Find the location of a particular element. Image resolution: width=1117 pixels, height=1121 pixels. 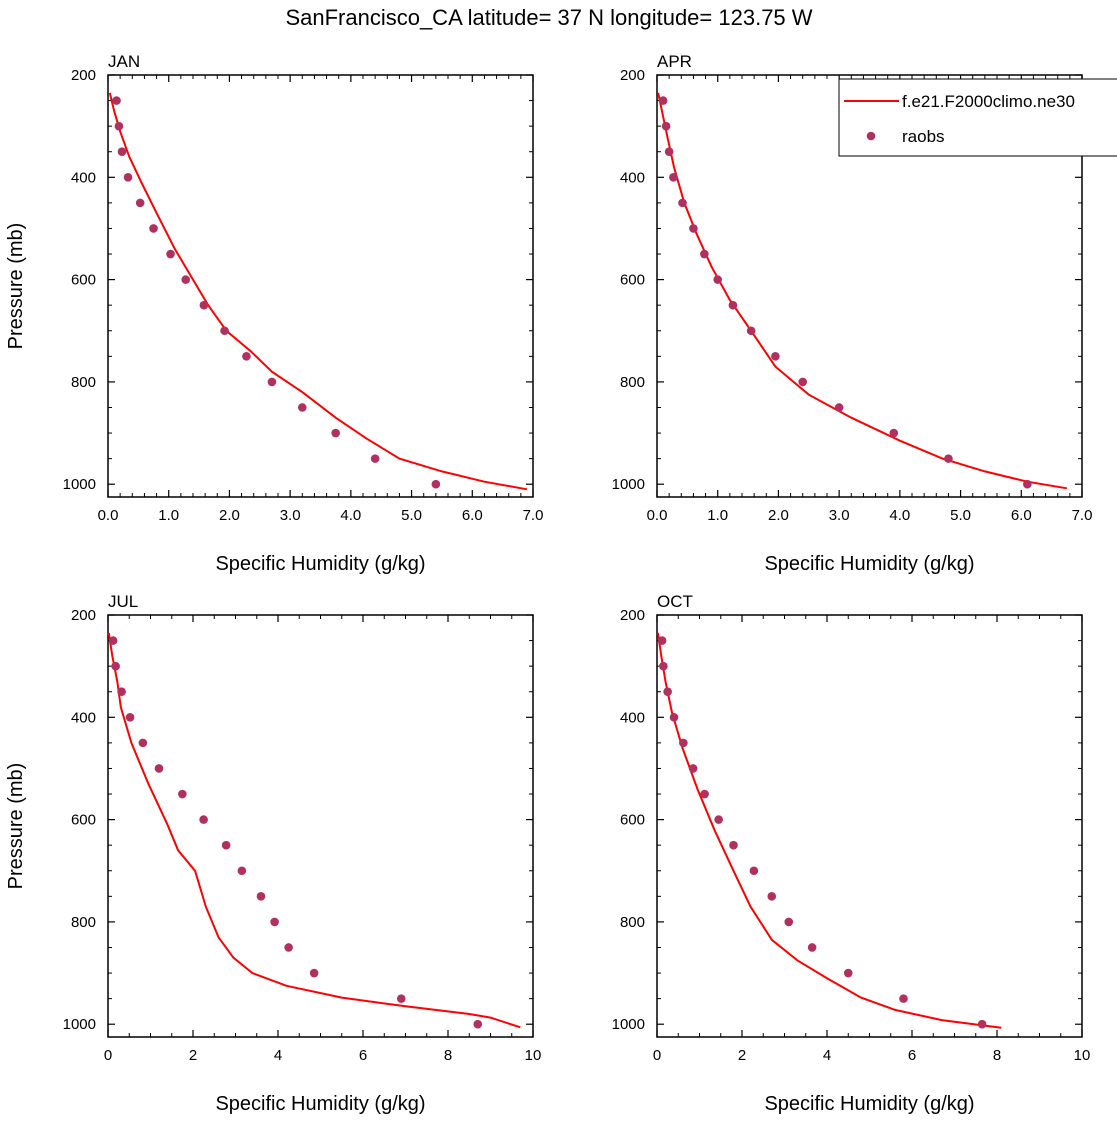

panel-title: OCT is located at coordinates (675, 601).